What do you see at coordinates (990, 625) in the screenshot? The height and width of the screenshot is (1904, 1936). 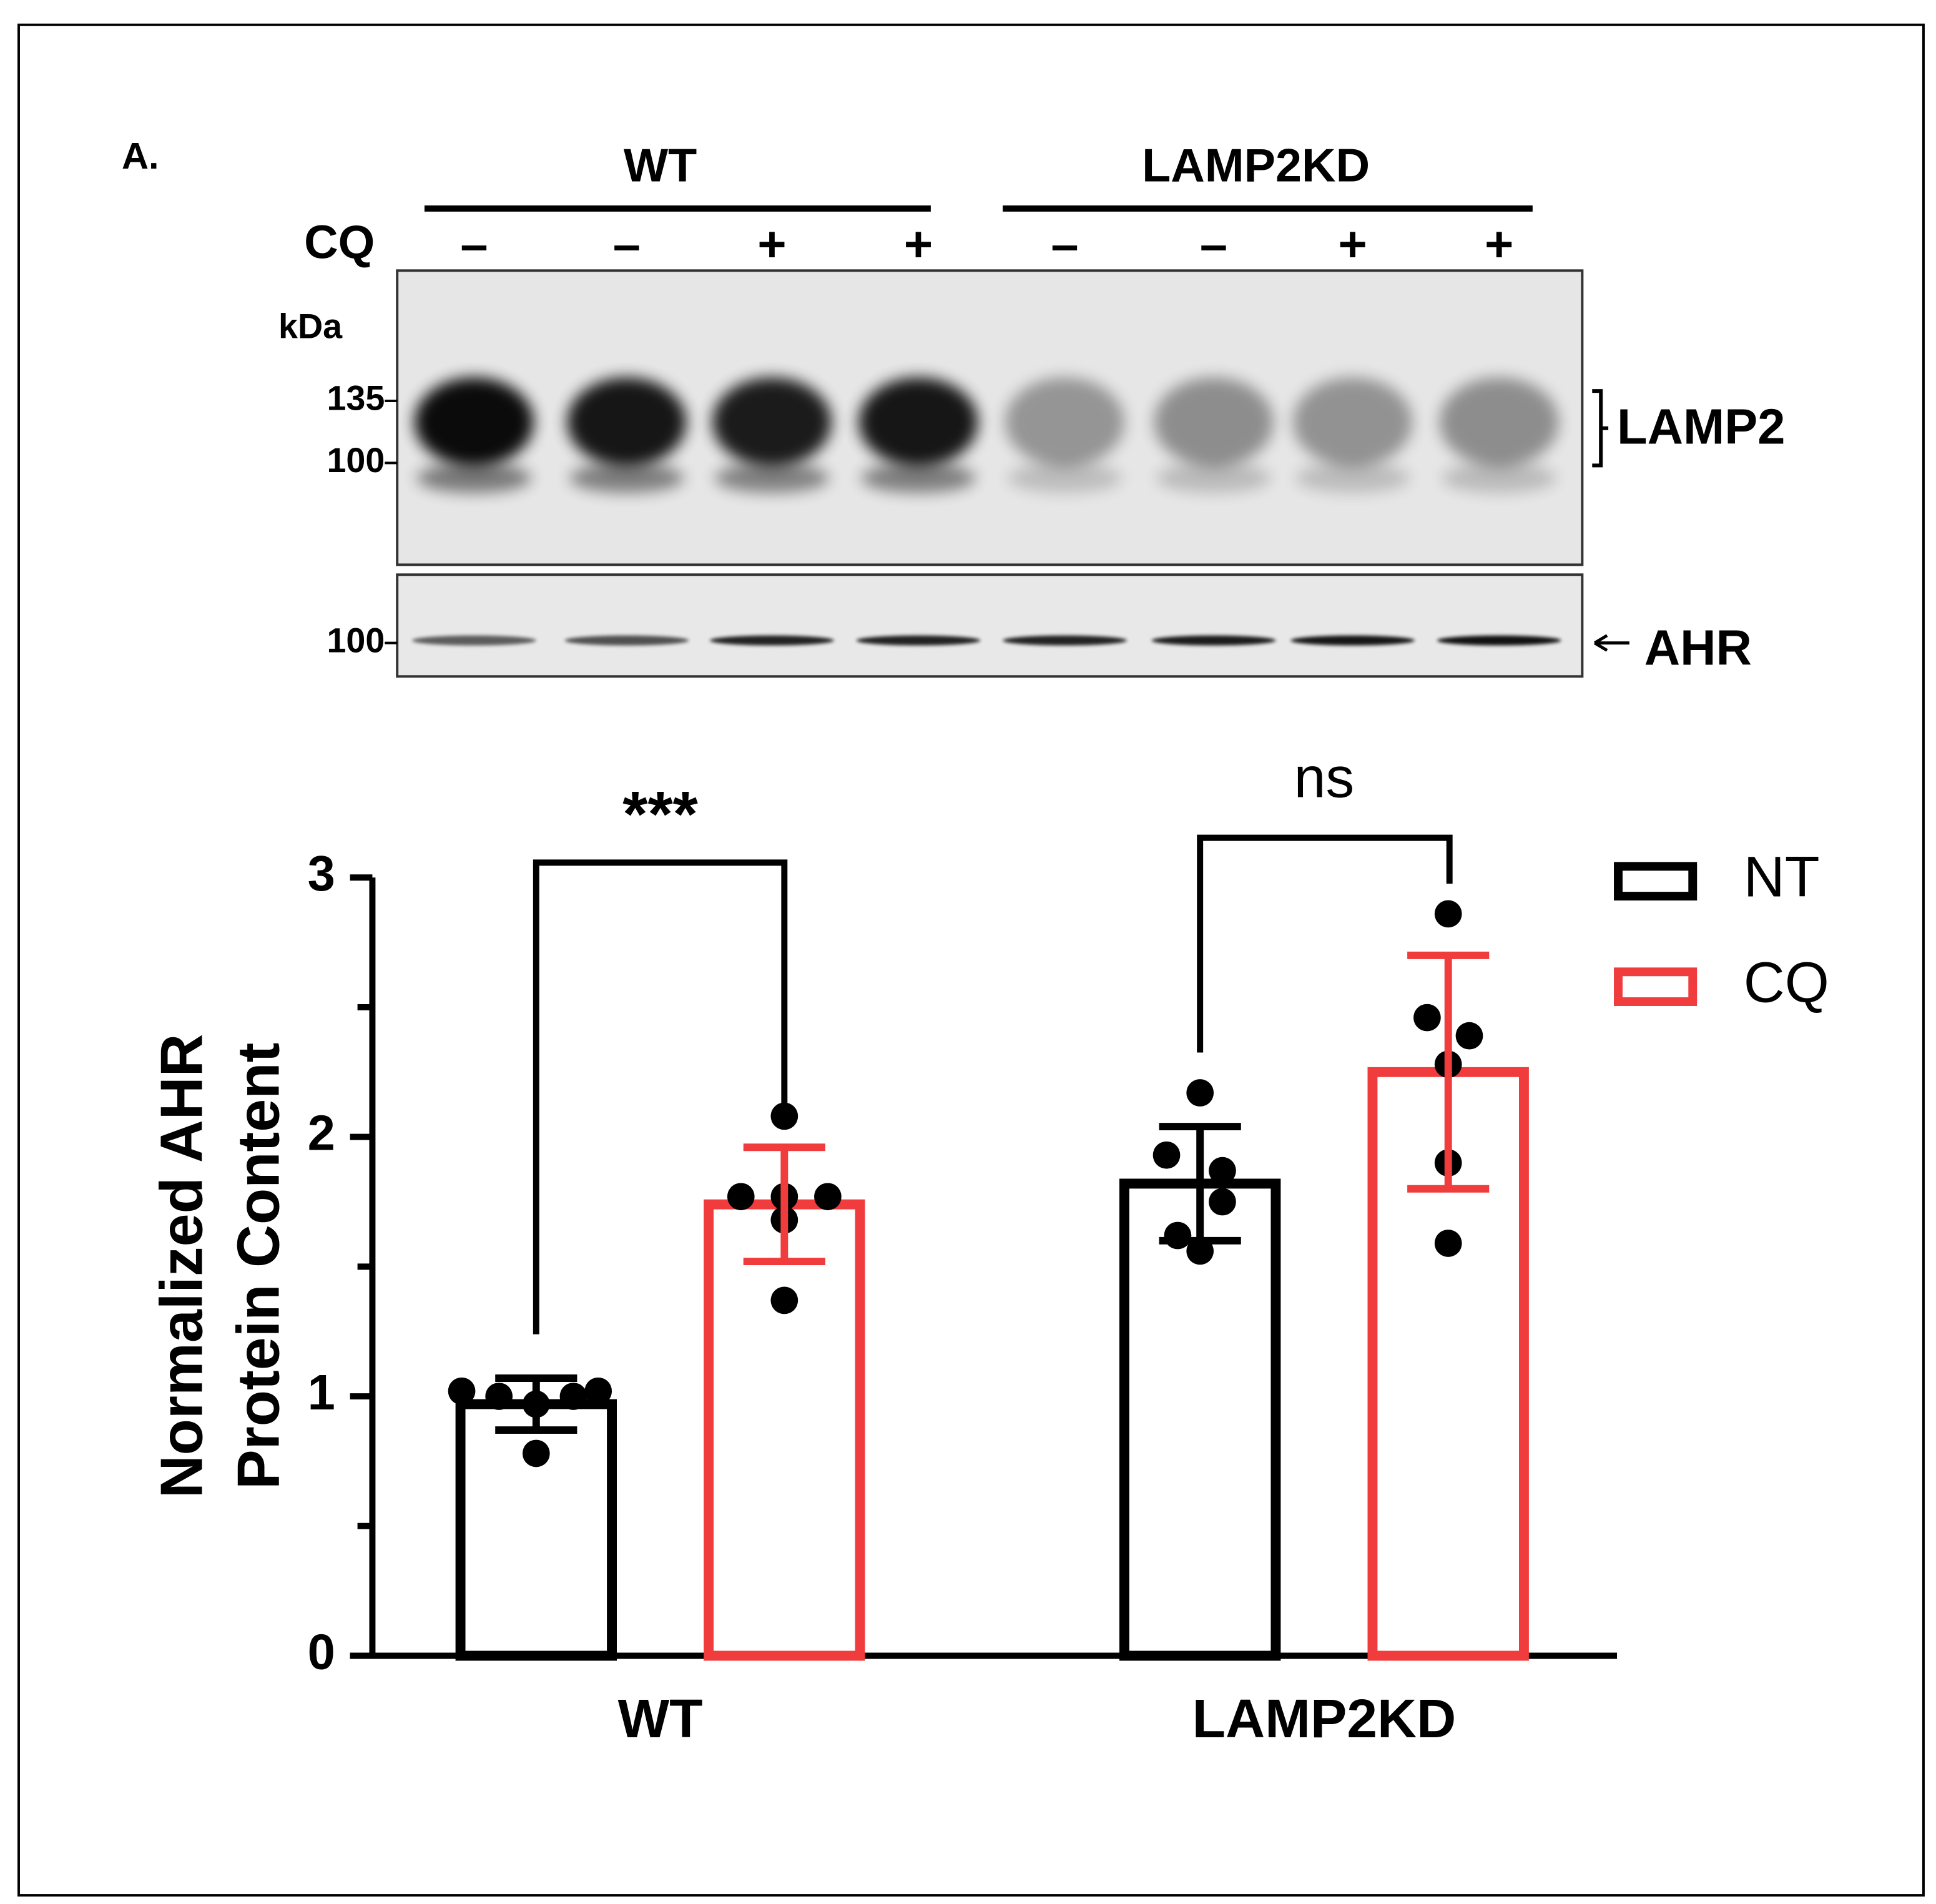 I see `blot-ahr` at bounding box center [990, 625].